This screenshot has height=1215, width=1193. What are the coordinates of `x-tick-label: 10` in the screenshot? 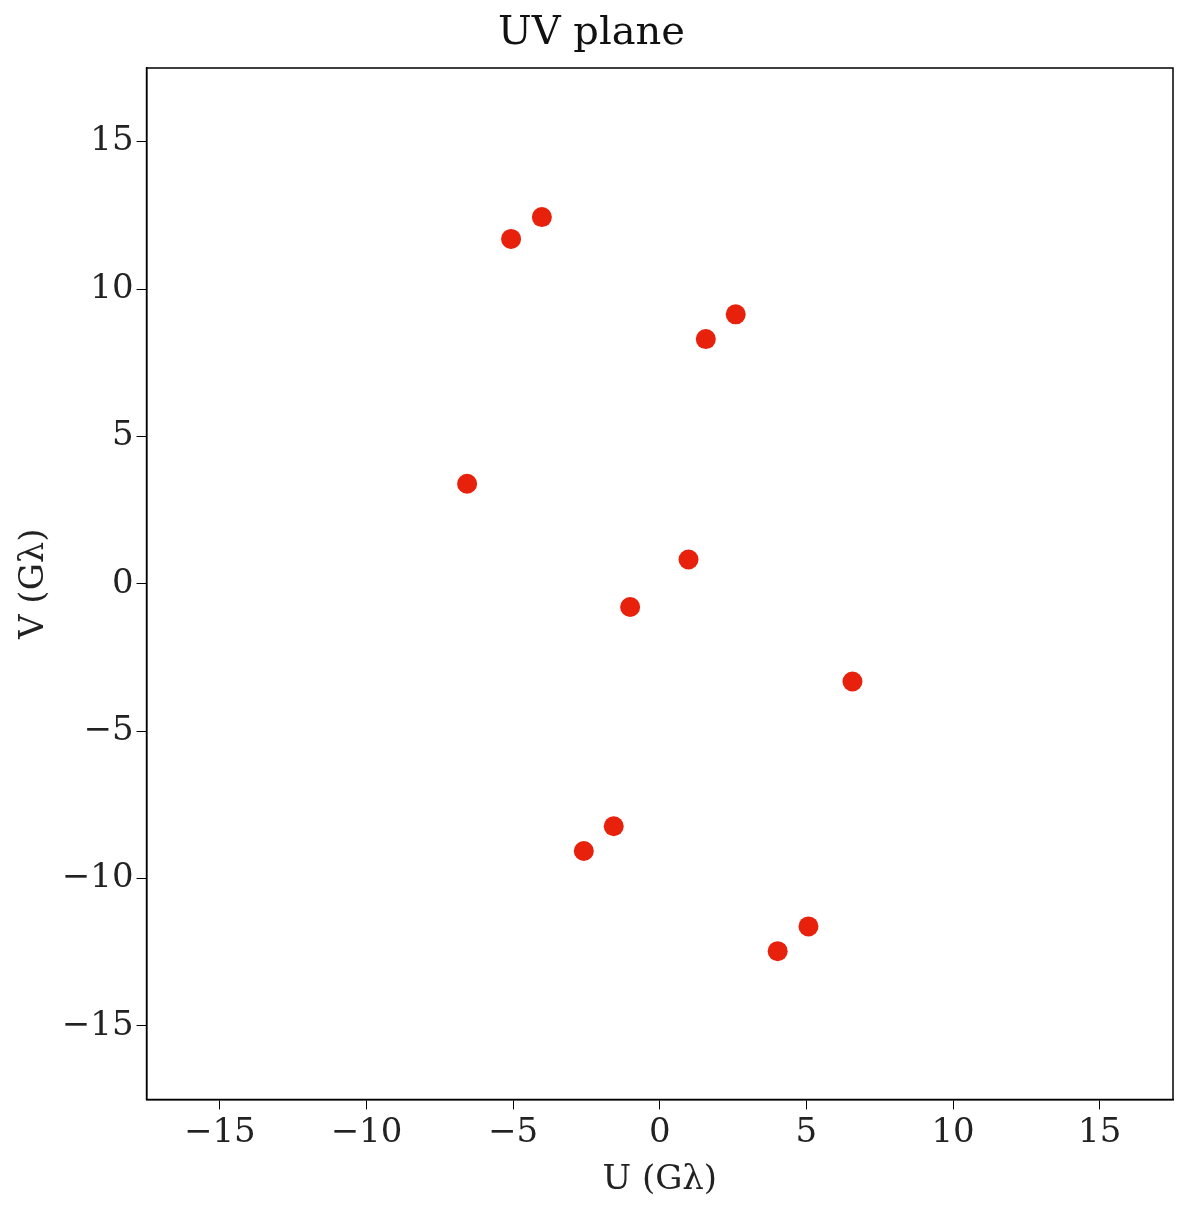 It's located at (953, 1129).